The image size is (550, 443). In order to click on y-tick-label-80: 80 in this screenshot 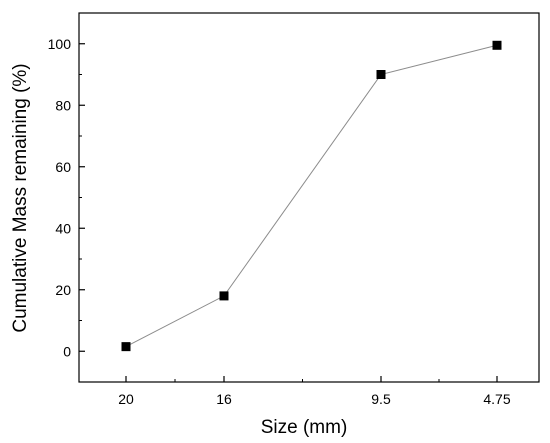, I will do `click(63, 105)`.